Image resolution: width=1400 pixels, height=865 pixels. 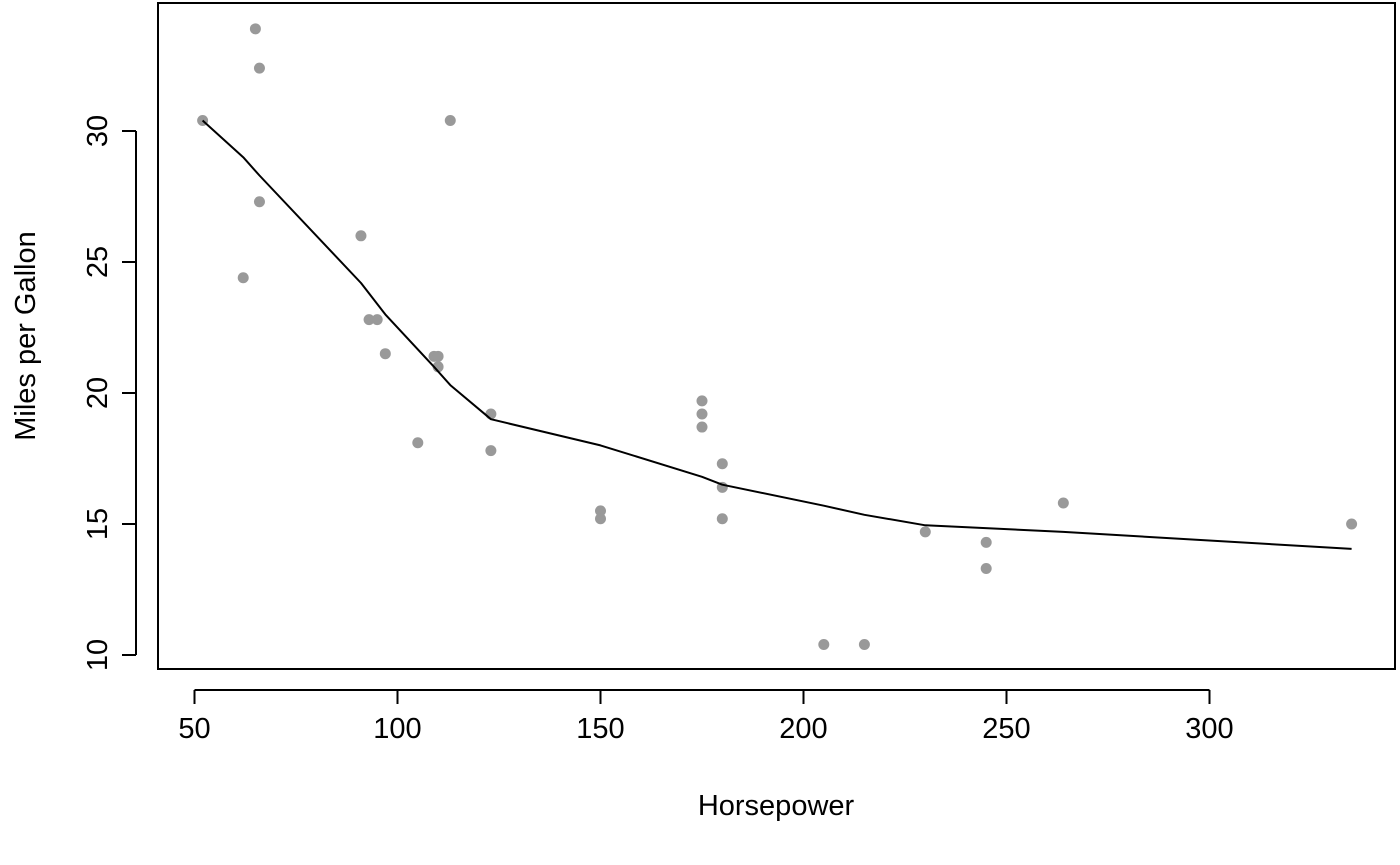 What do you see at coordinates (98, 393) in the screenshot?
I see `y-tick-label: 20` at bounding box center [98, 393].